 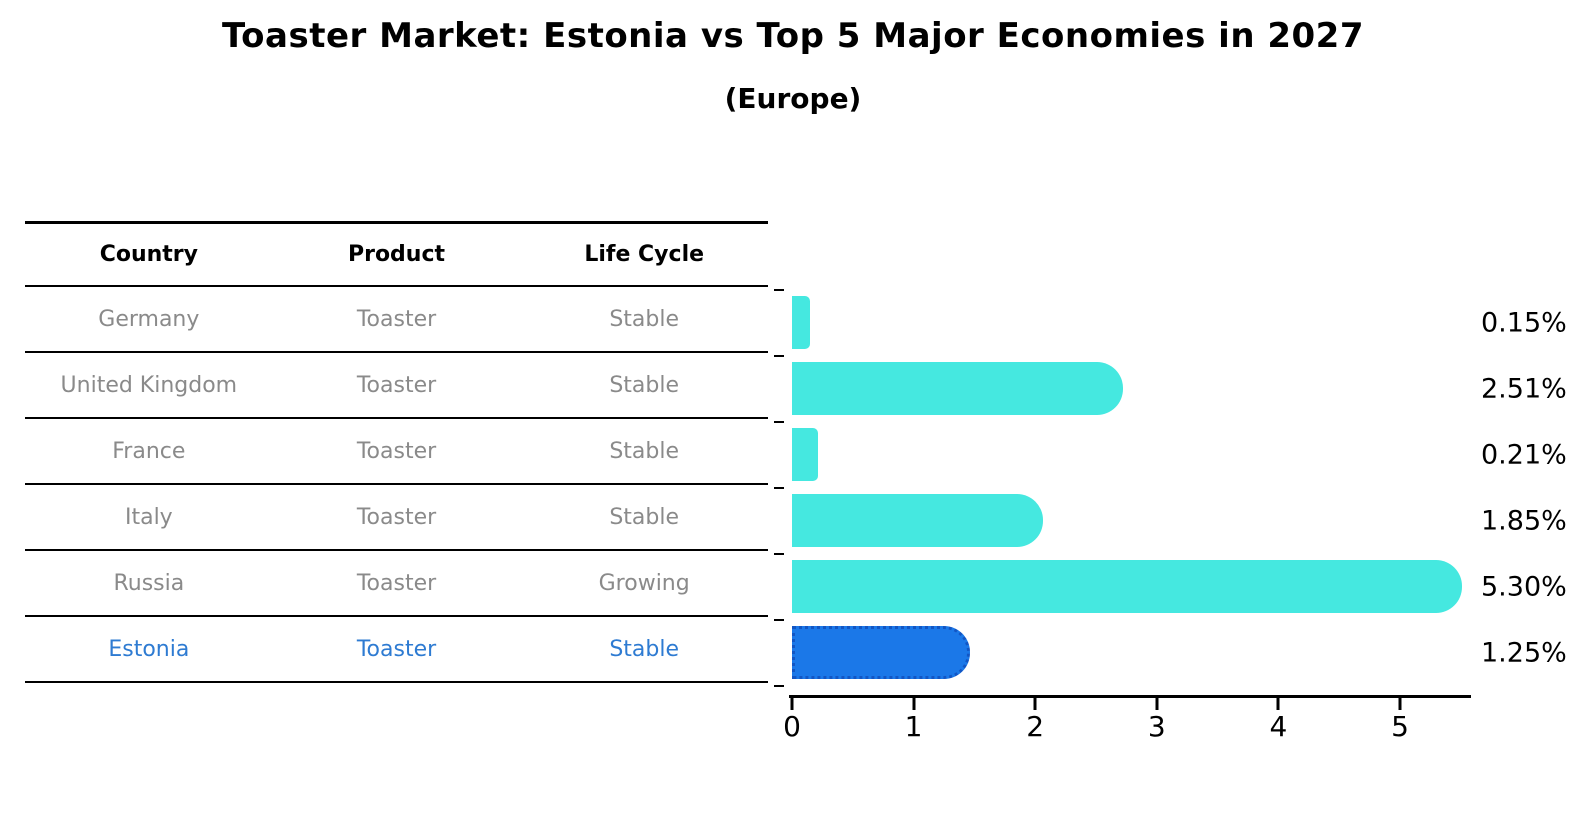 What do you see at coordinates (801, 322) in the screenshot?
I see `bar-germany` at bounding box center [801, 322].